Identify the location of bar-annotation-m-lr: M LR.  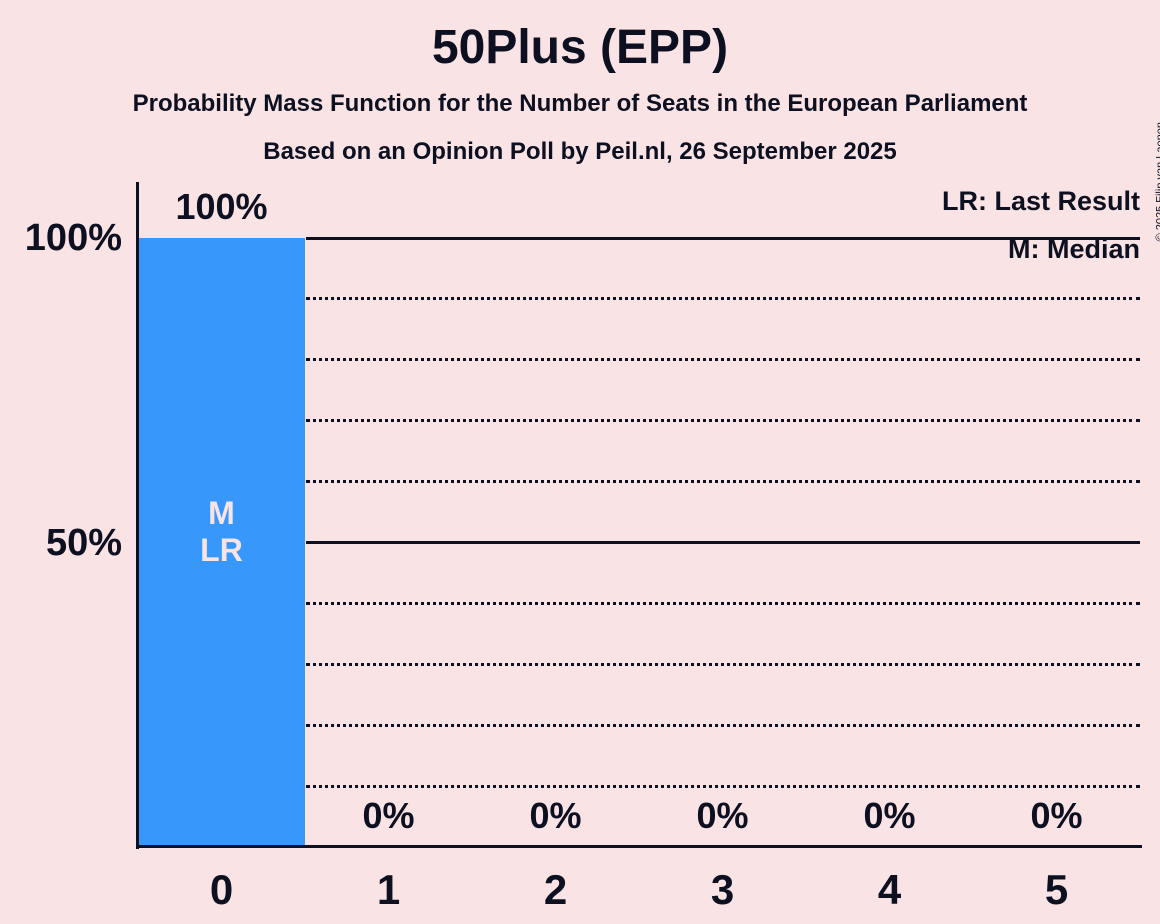
(221, 531).